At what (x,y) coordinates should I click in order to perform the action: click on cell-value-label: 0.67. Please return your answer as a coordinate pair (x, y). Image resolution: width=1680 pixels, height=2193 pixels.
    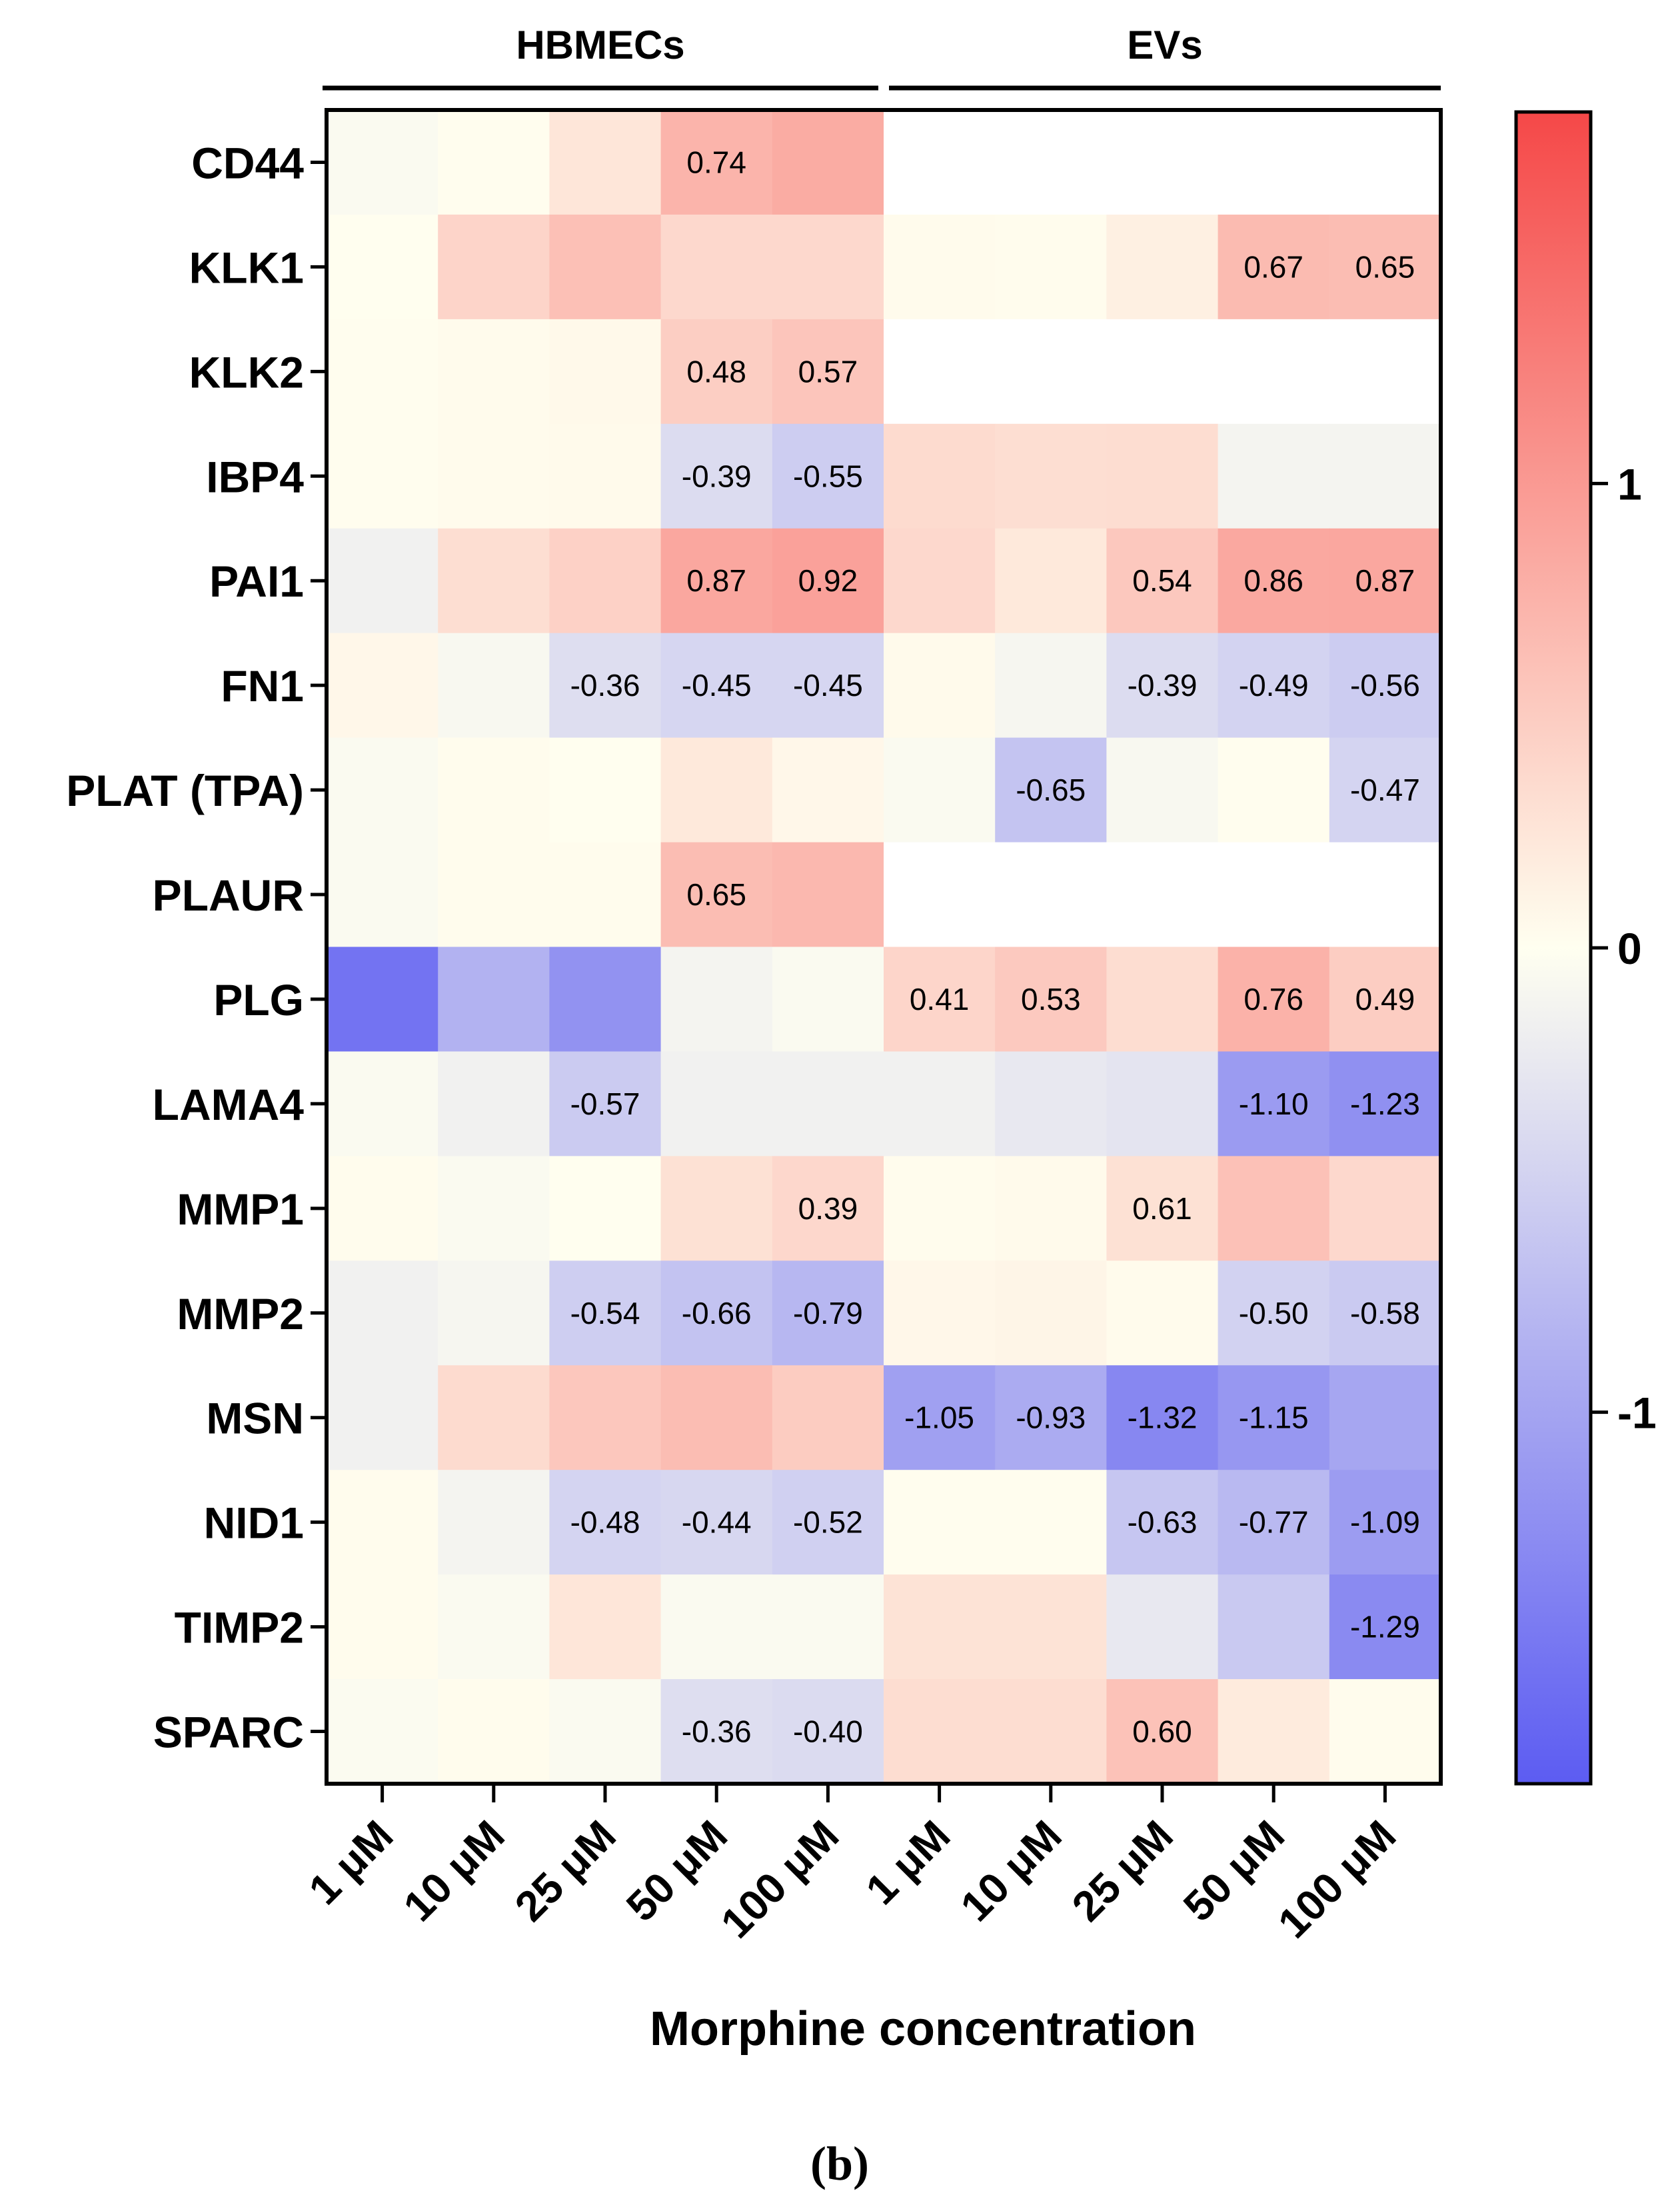
    Looking at the image, I should click on (1273, 266).